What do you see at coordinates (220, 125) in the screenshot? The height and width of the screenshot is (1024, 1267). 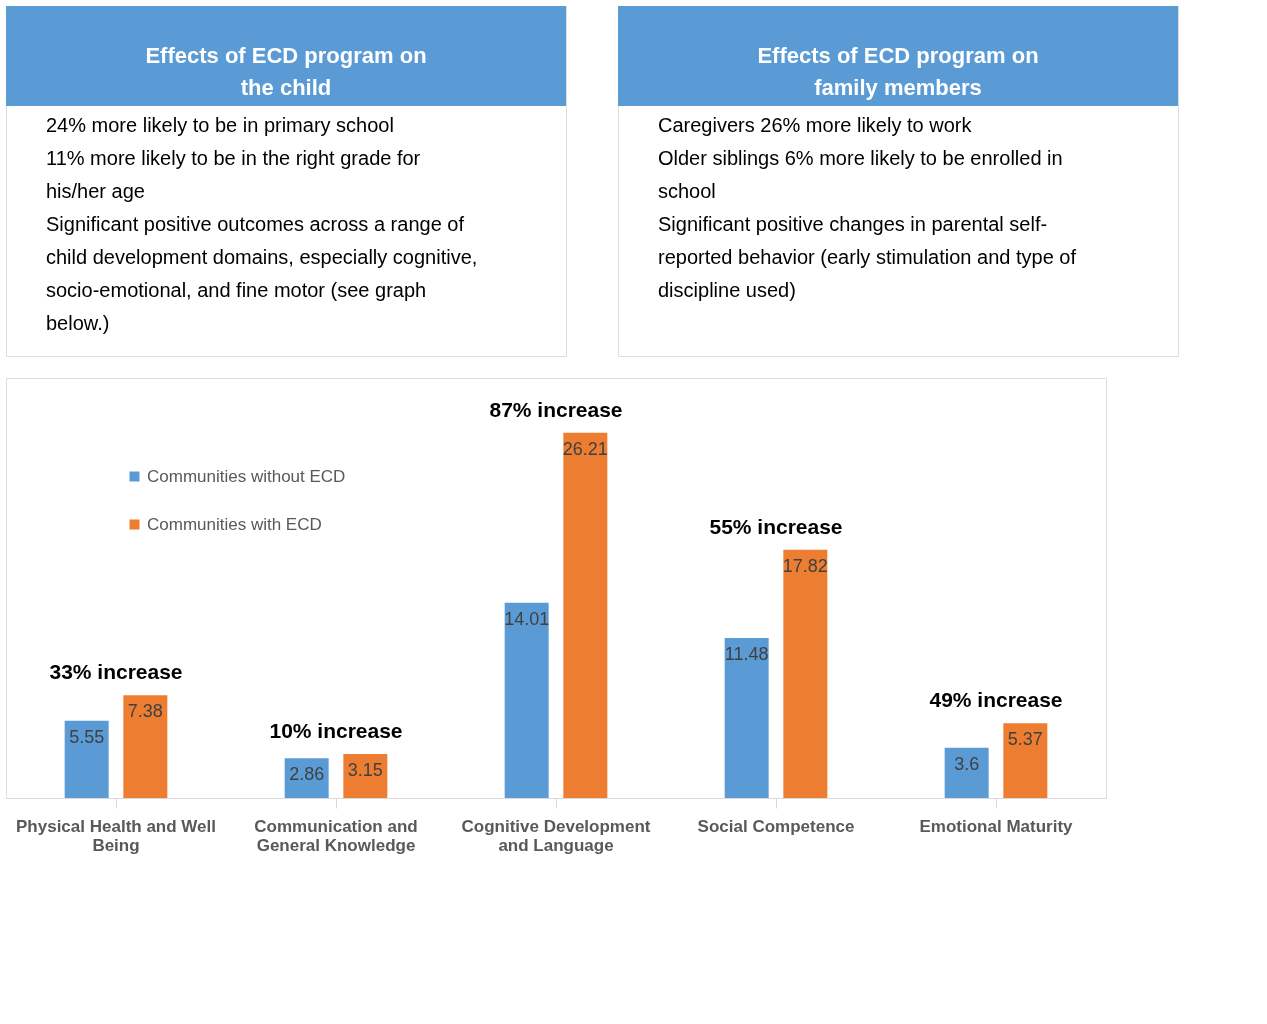 I see `text: 24% more likely to be in primary school` at bounding box center [220, 125].